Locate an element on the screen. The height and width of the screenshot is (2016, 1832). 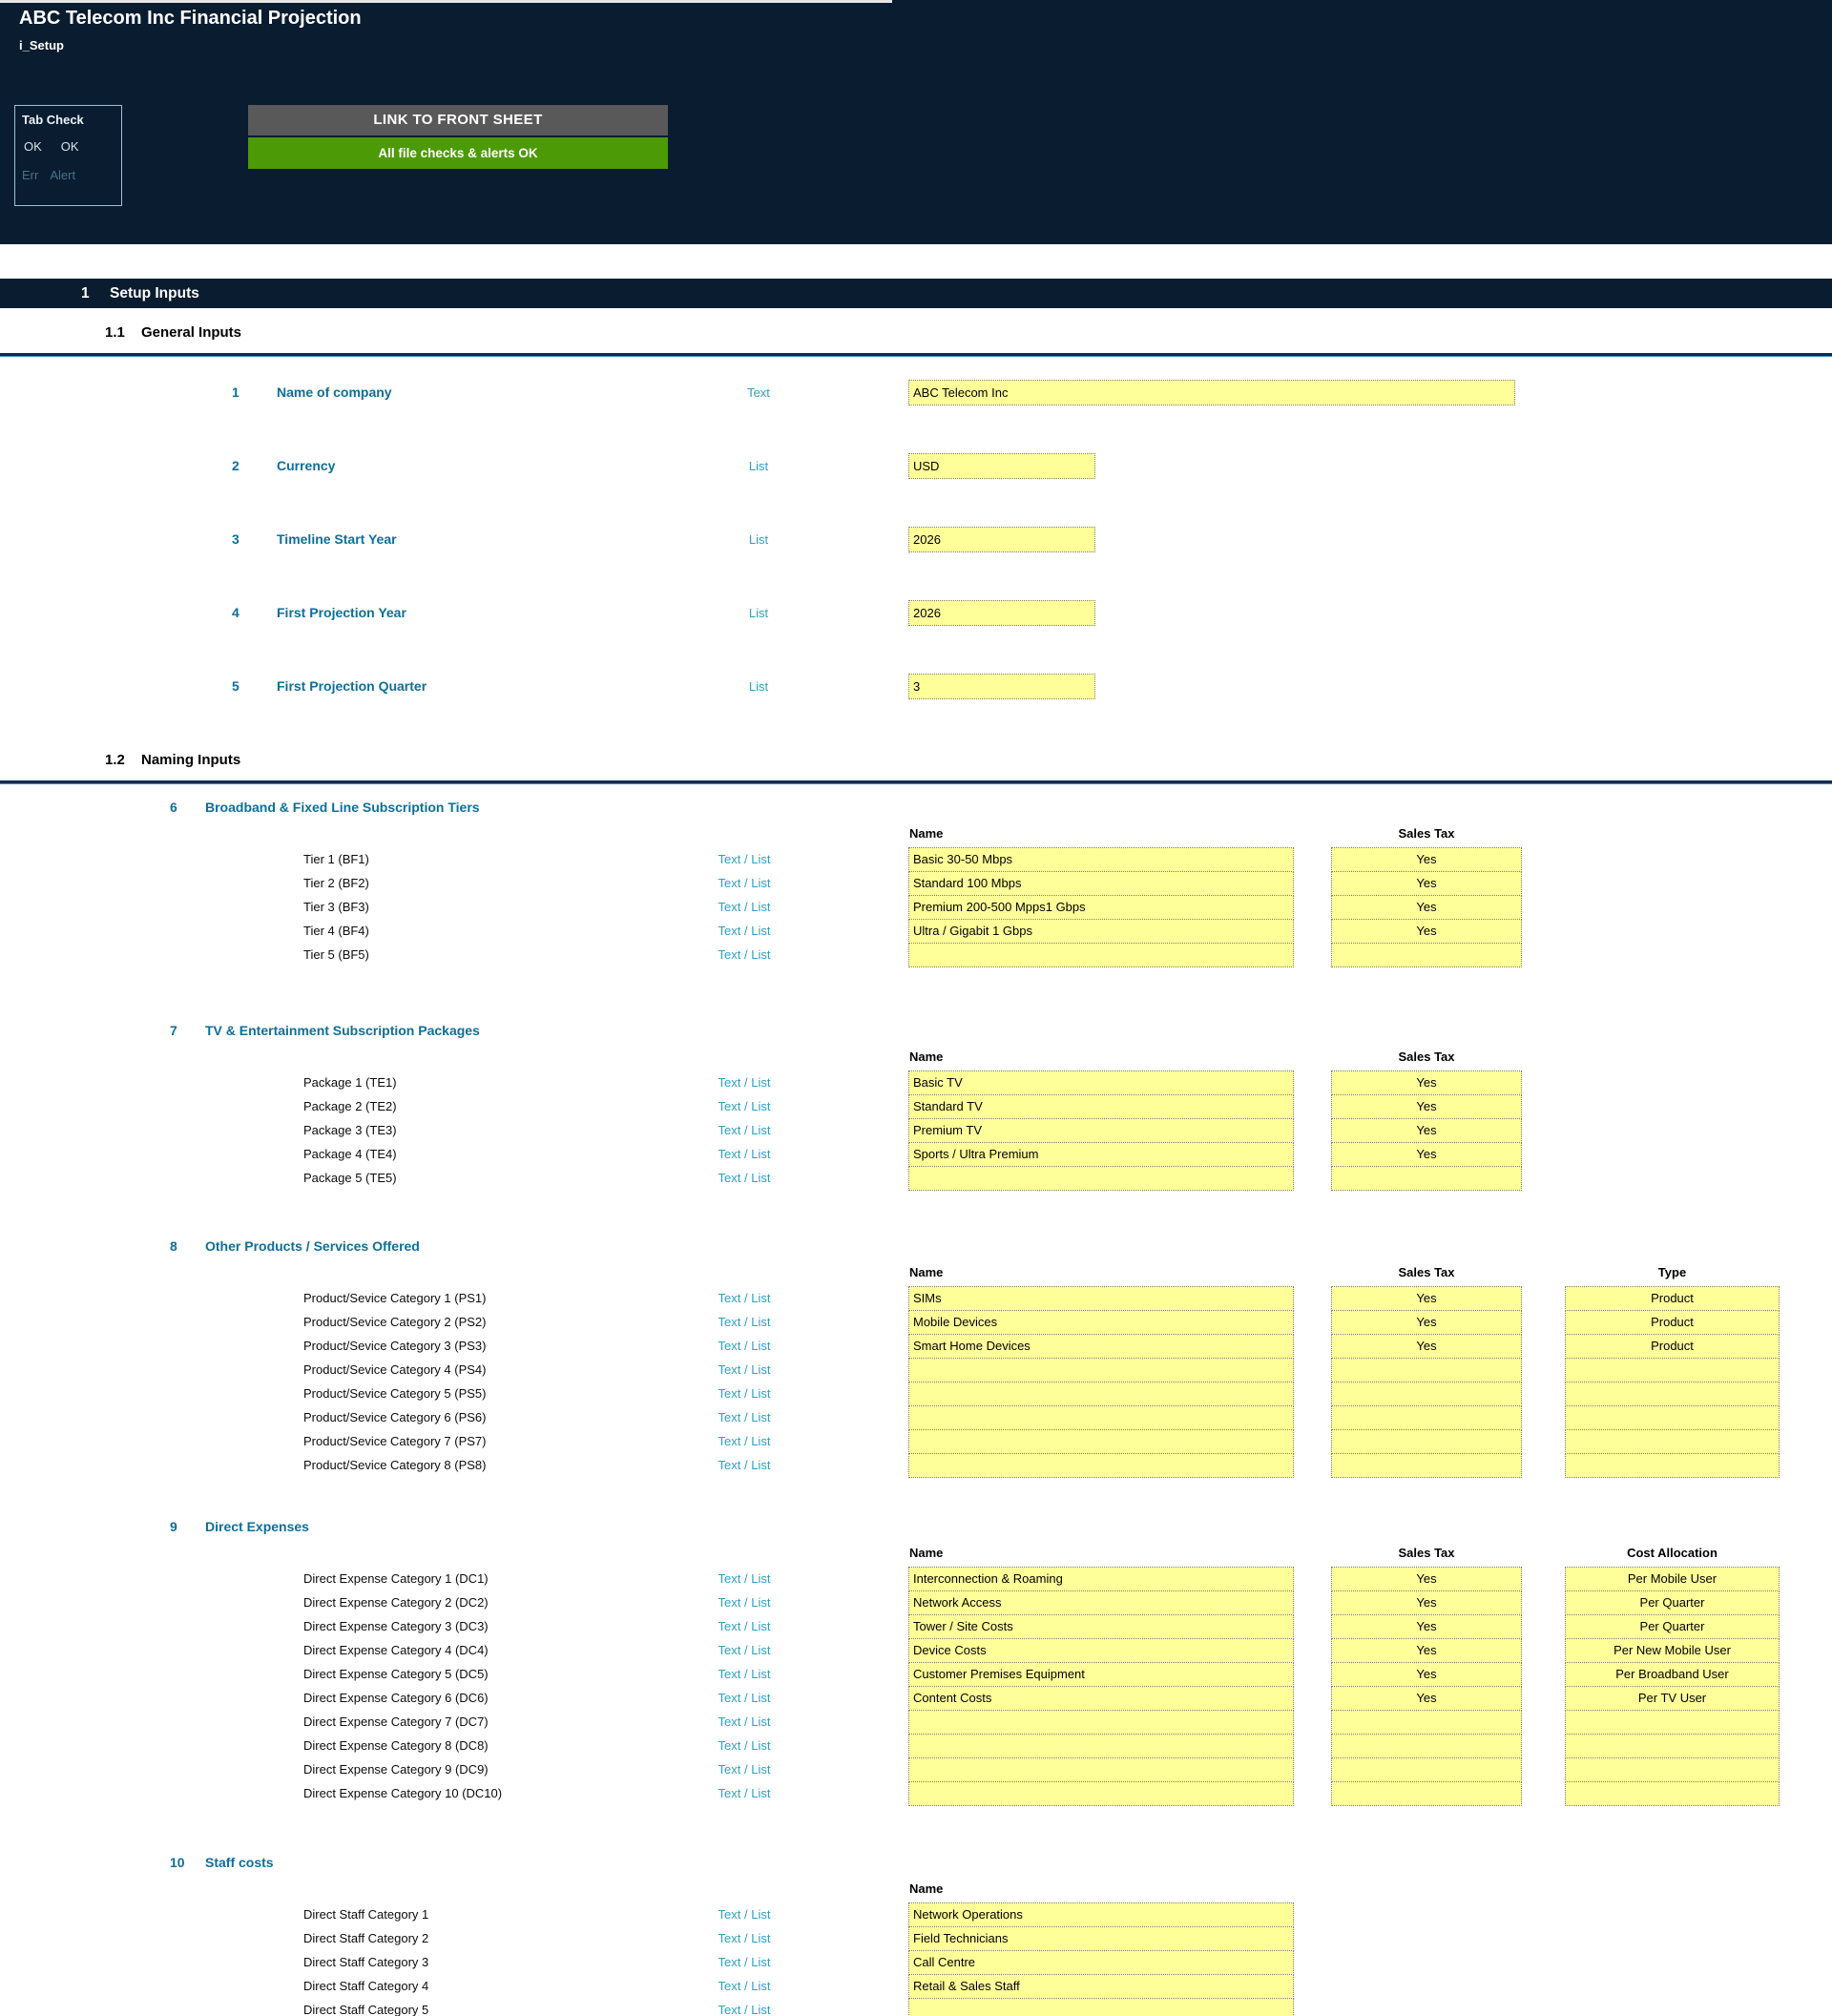
cost-allocation-field: Per Broadband User is located at coordinates (1673, 1674).